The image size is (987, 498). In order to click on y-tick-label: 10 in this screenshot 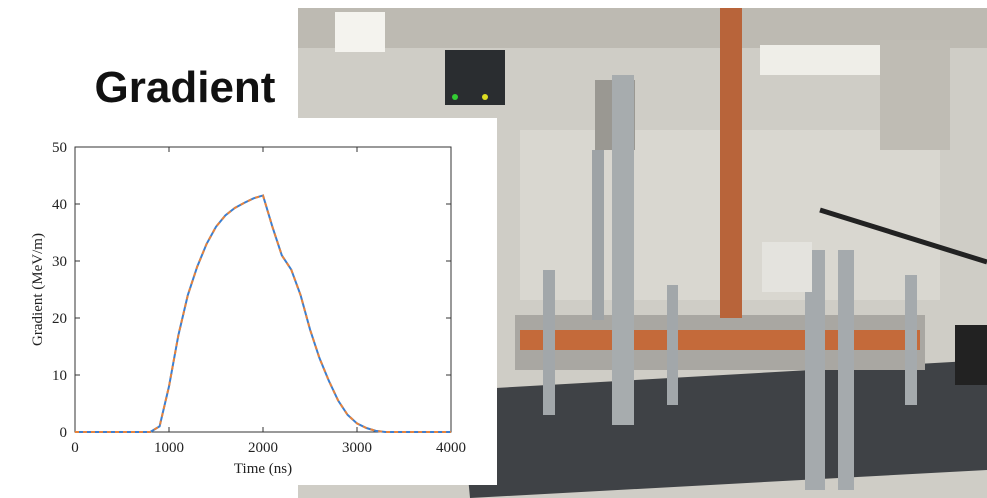, I will do `click(59, 376)`.